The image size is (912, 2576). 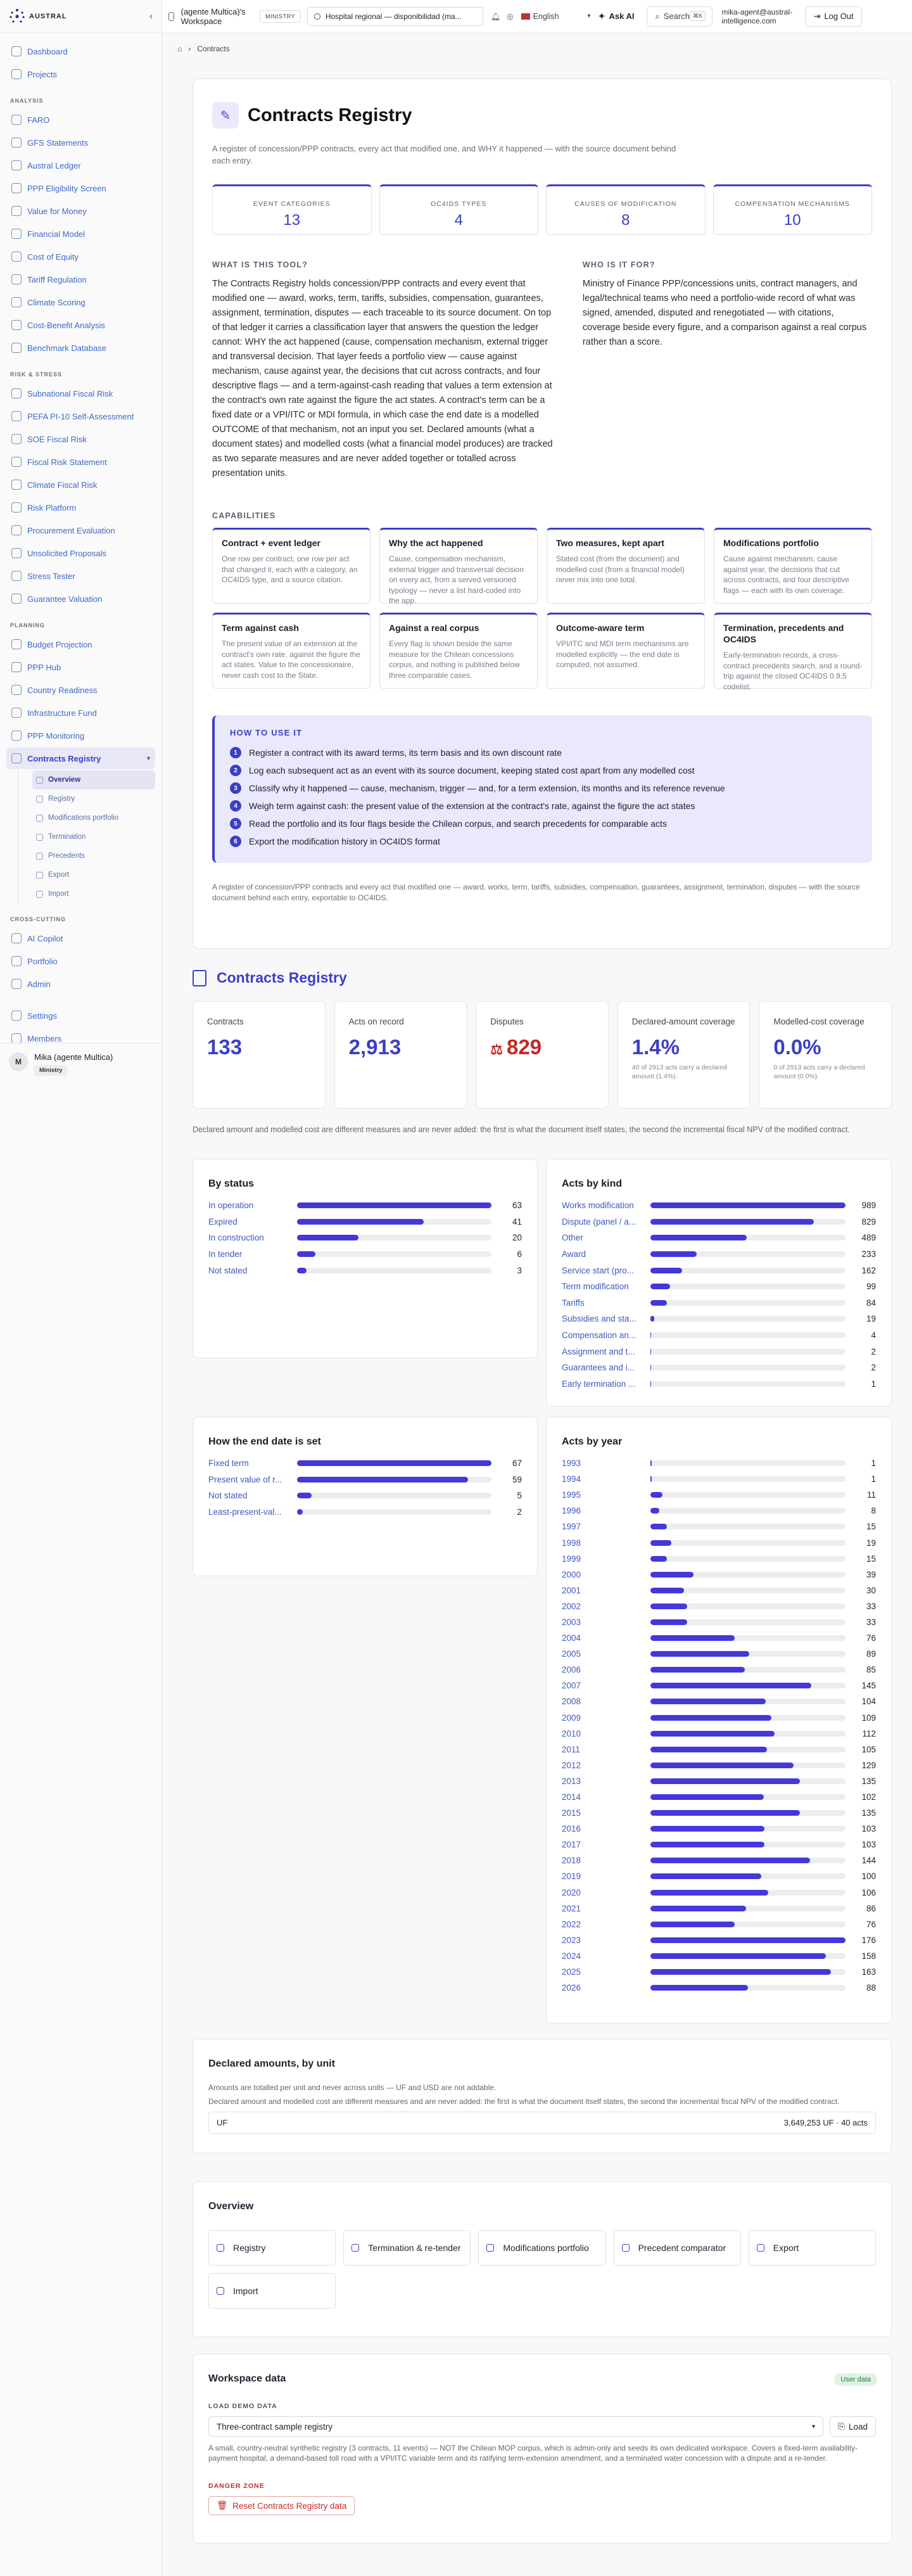 What do you see at coordinates (151, 17) in the screenshot?
I see `chevron-left-icon: ‹` at bounding box center [151, 17].